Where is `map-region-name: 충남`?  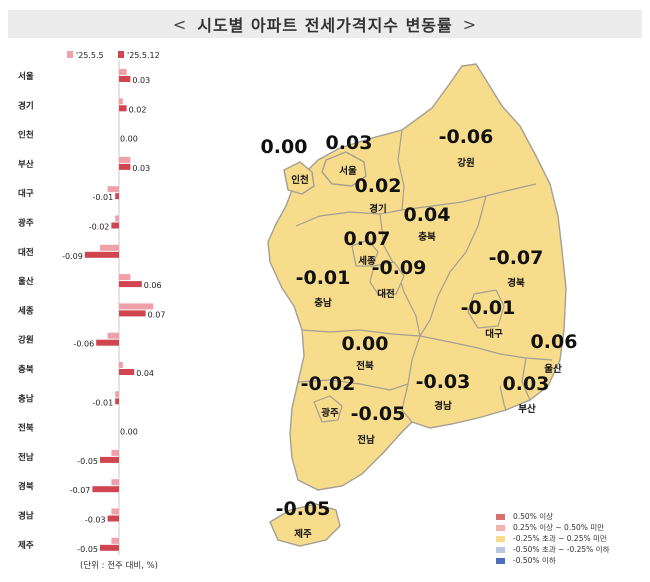
map-region-name: 충남 is located at coordinates (323, 303).